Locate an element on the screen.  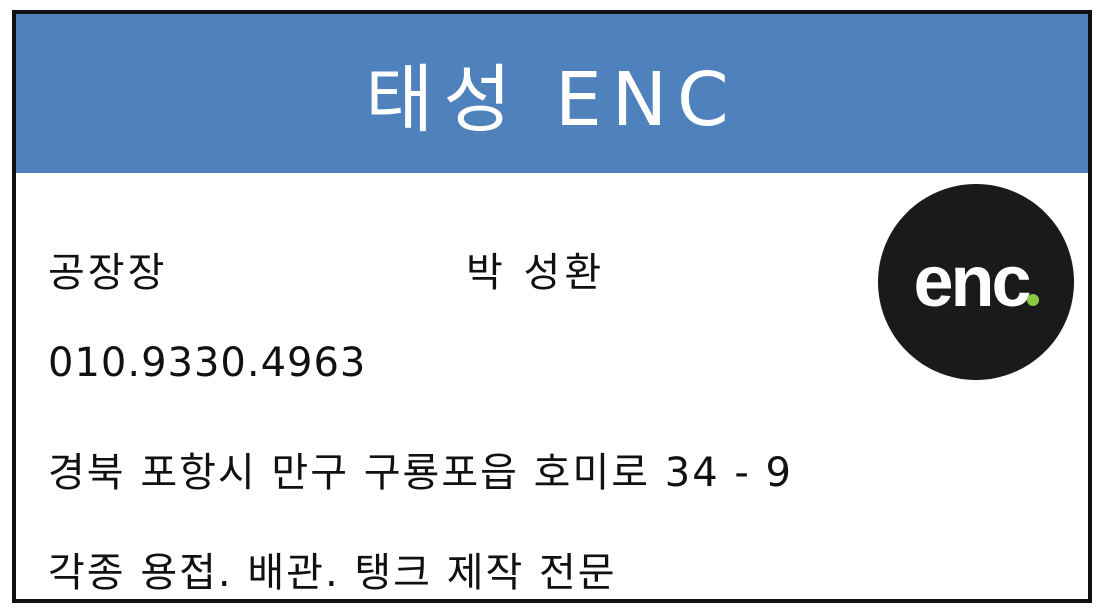
job-title: 공장장 is located at coordinates (108, 273).